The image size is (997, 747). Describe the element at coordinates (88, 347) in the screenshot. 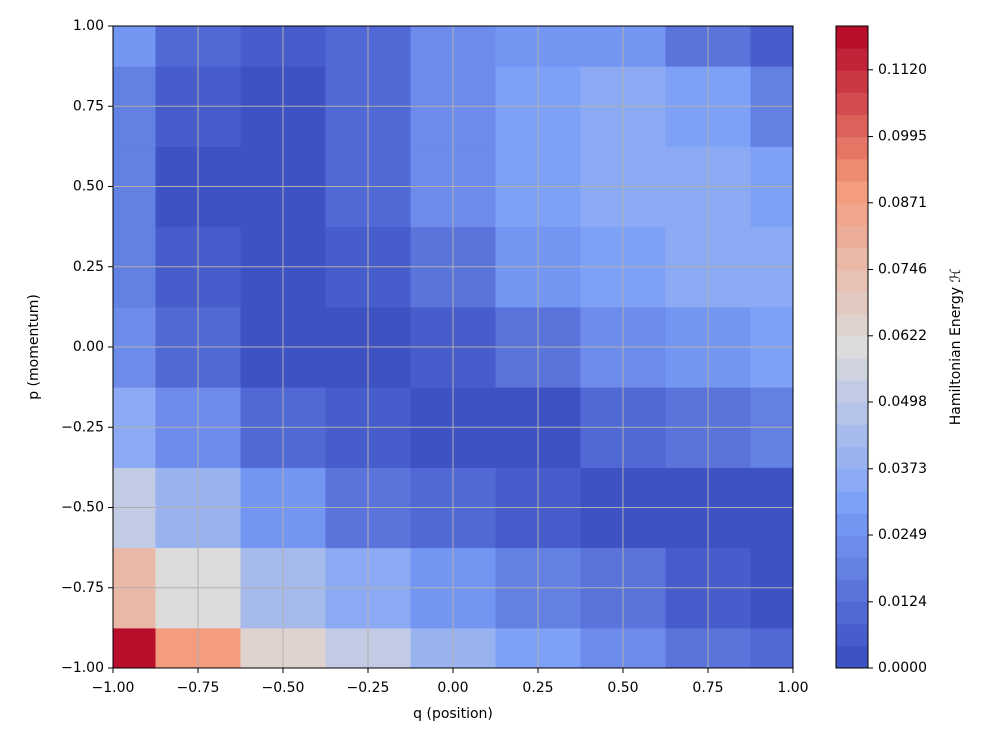

I see `y-tick-label: 0.00` at that location.